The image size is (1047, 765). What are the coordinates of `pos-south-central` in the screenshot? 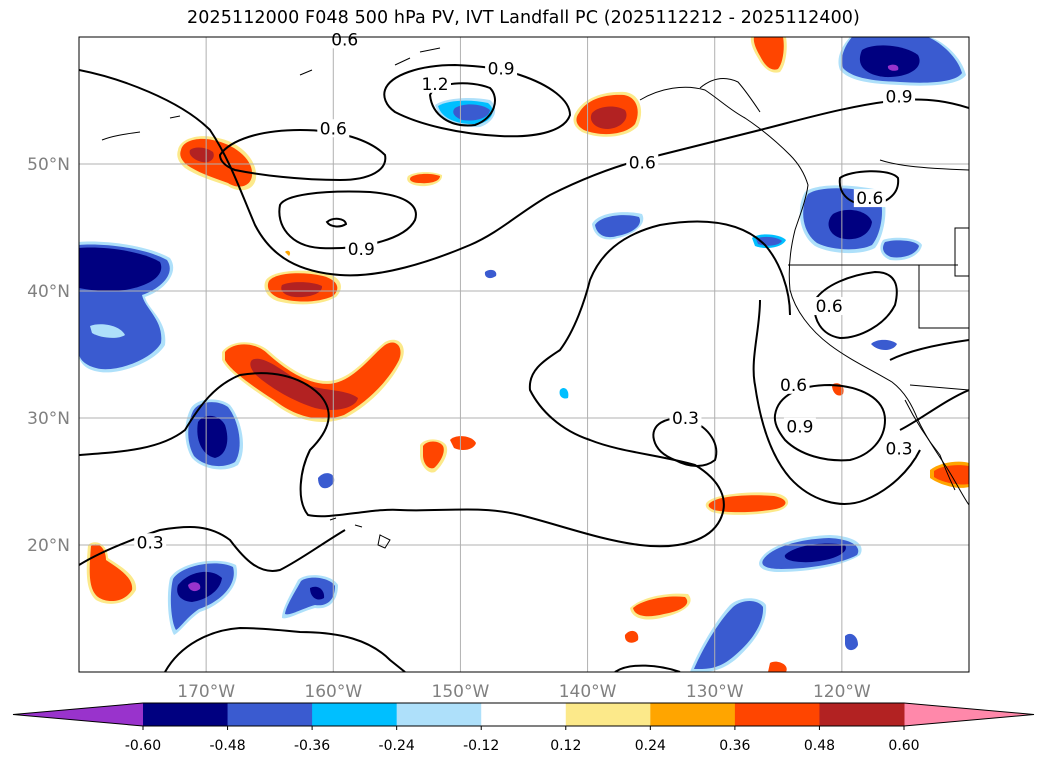 It's located at (657, 618).